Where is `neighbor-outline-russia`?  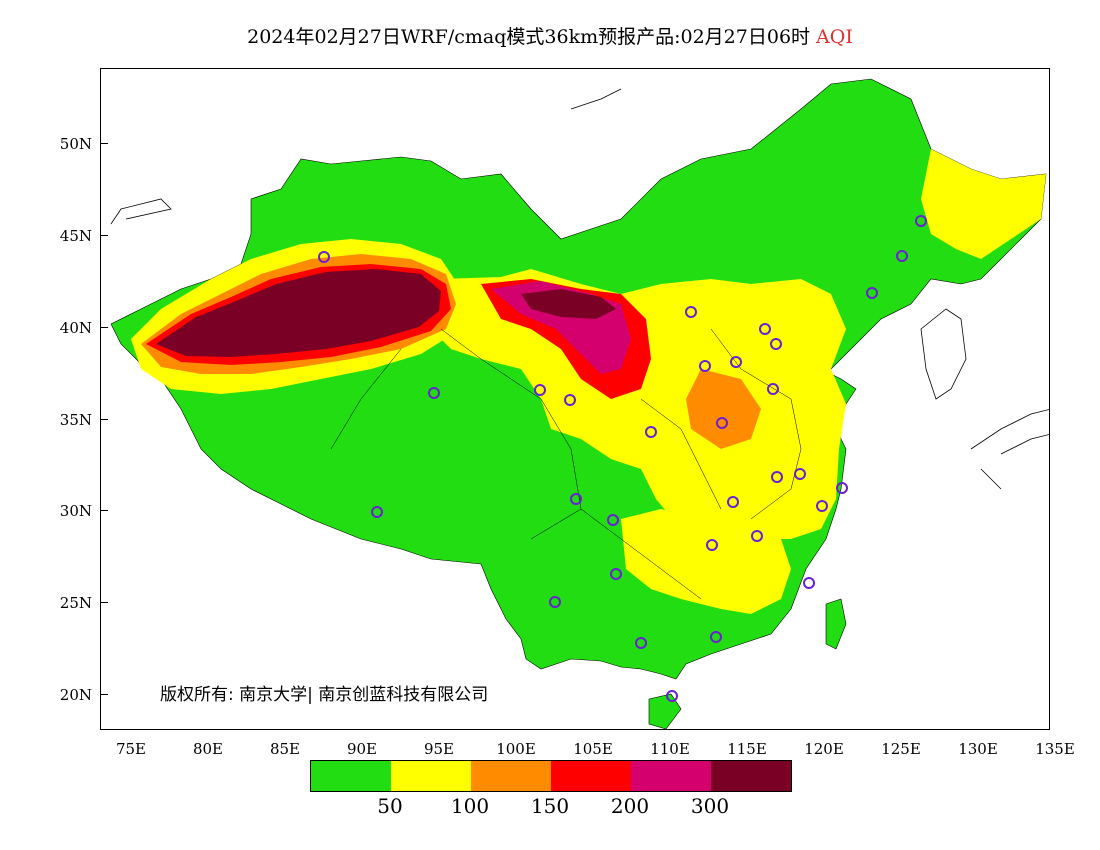
neighbor-outline-russia is located at coordinates (366, 156).